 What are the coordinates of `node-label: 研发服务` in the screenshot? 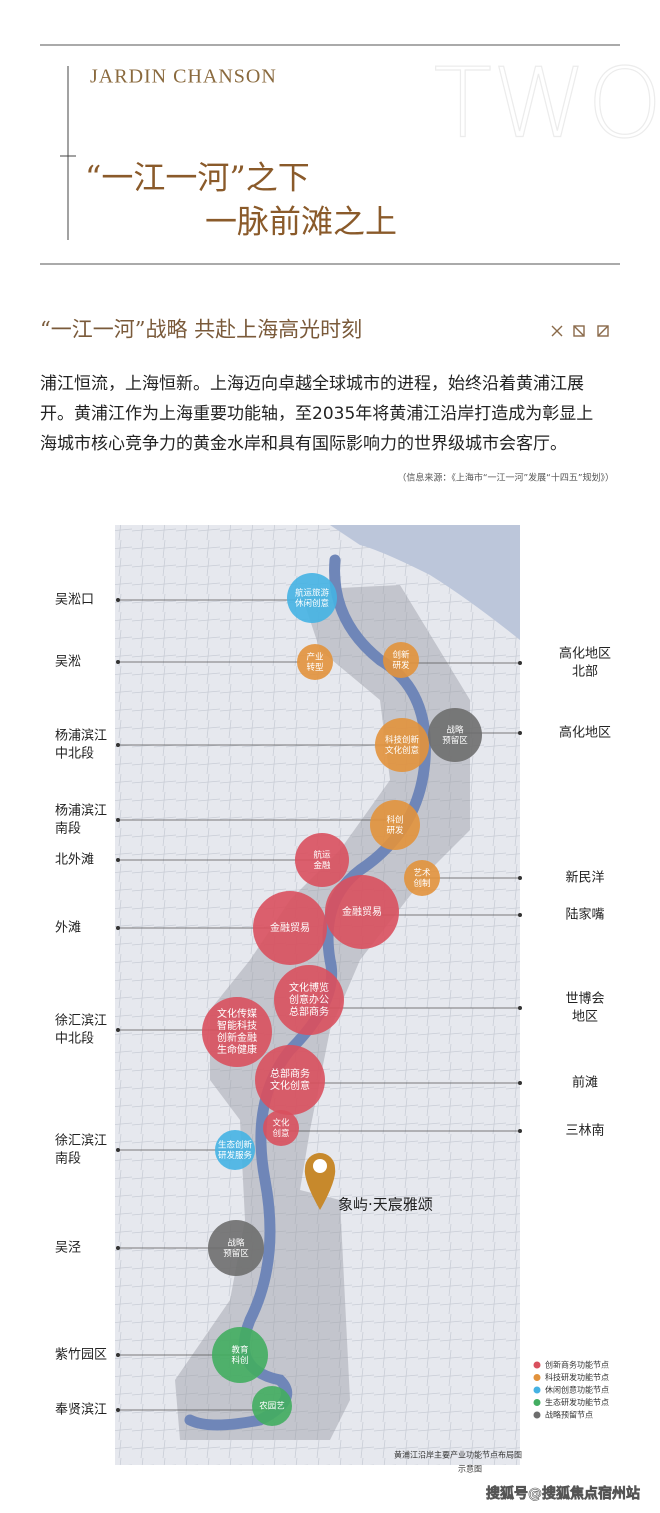 It's located at (235, 1155).